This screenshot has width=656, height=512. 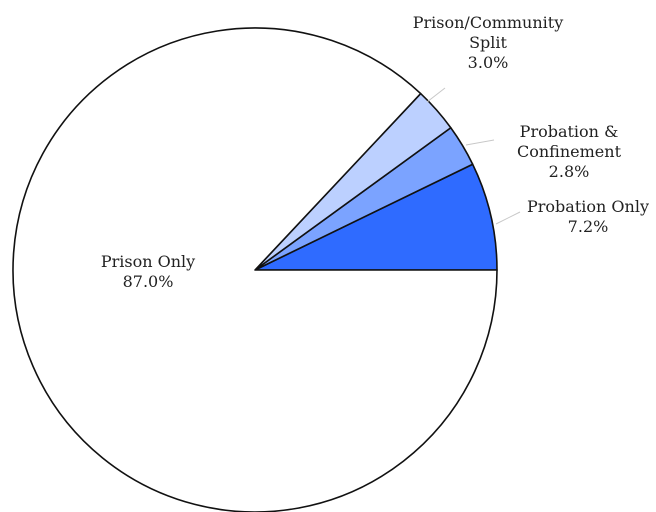 What do you see at coordinates (569, 171) in the screenshot?
I see `slice-value-label: 2.8%` at bounding box center [569, 171].